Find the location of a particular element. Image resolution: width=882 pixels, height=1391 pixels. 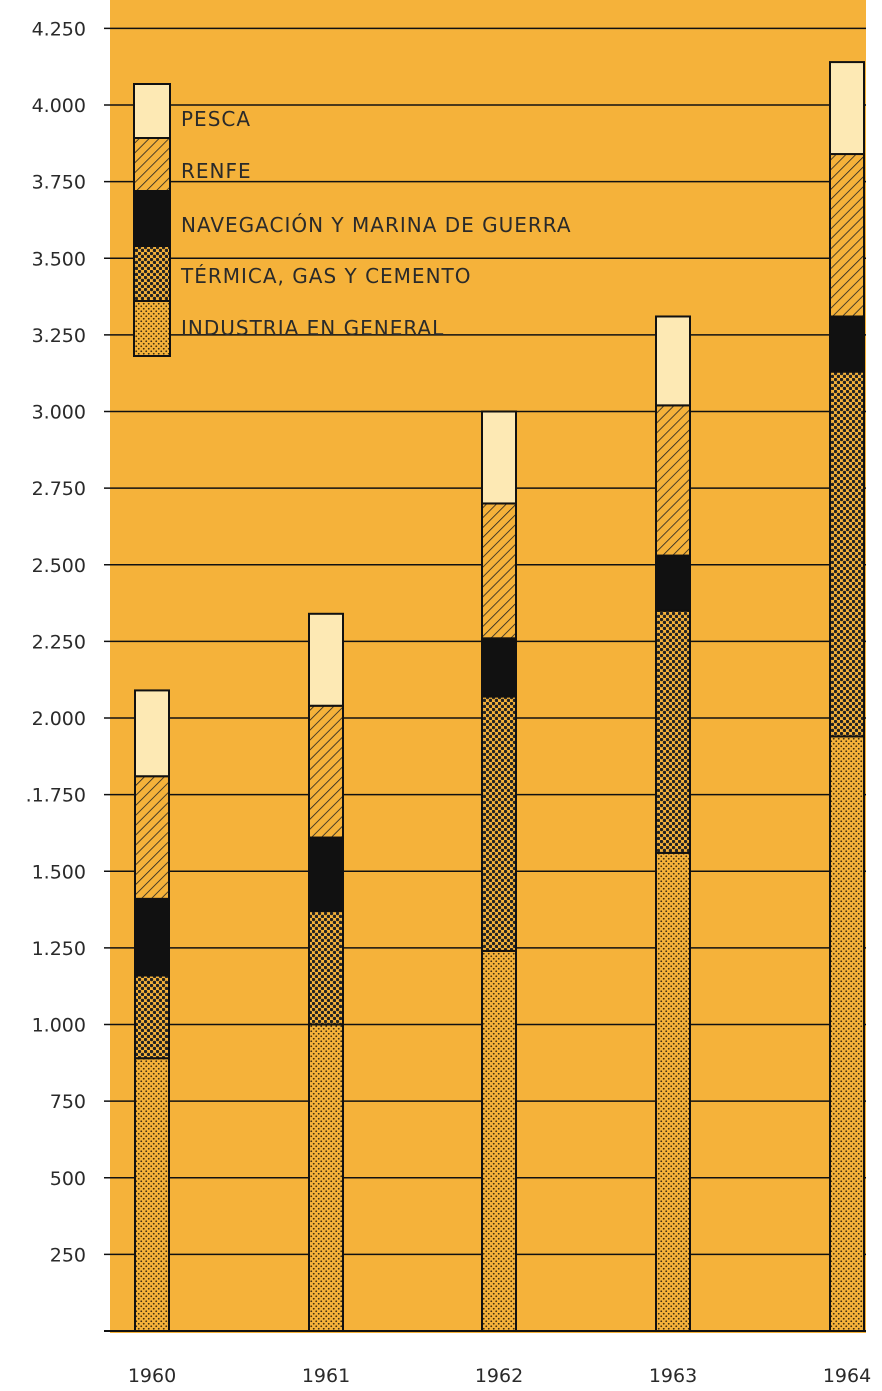

bar-segment-renfe-1961 is located at coordinates (326, 771).